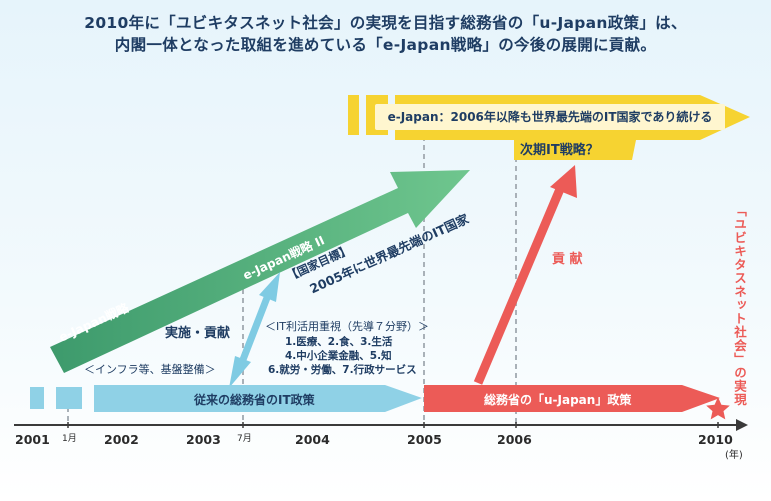  What do you see at coordinates (150, 369) in the screenshot?
I see `infra-label: ＜インフラ等、基盤整備＞` at bounding box center [150, 369].